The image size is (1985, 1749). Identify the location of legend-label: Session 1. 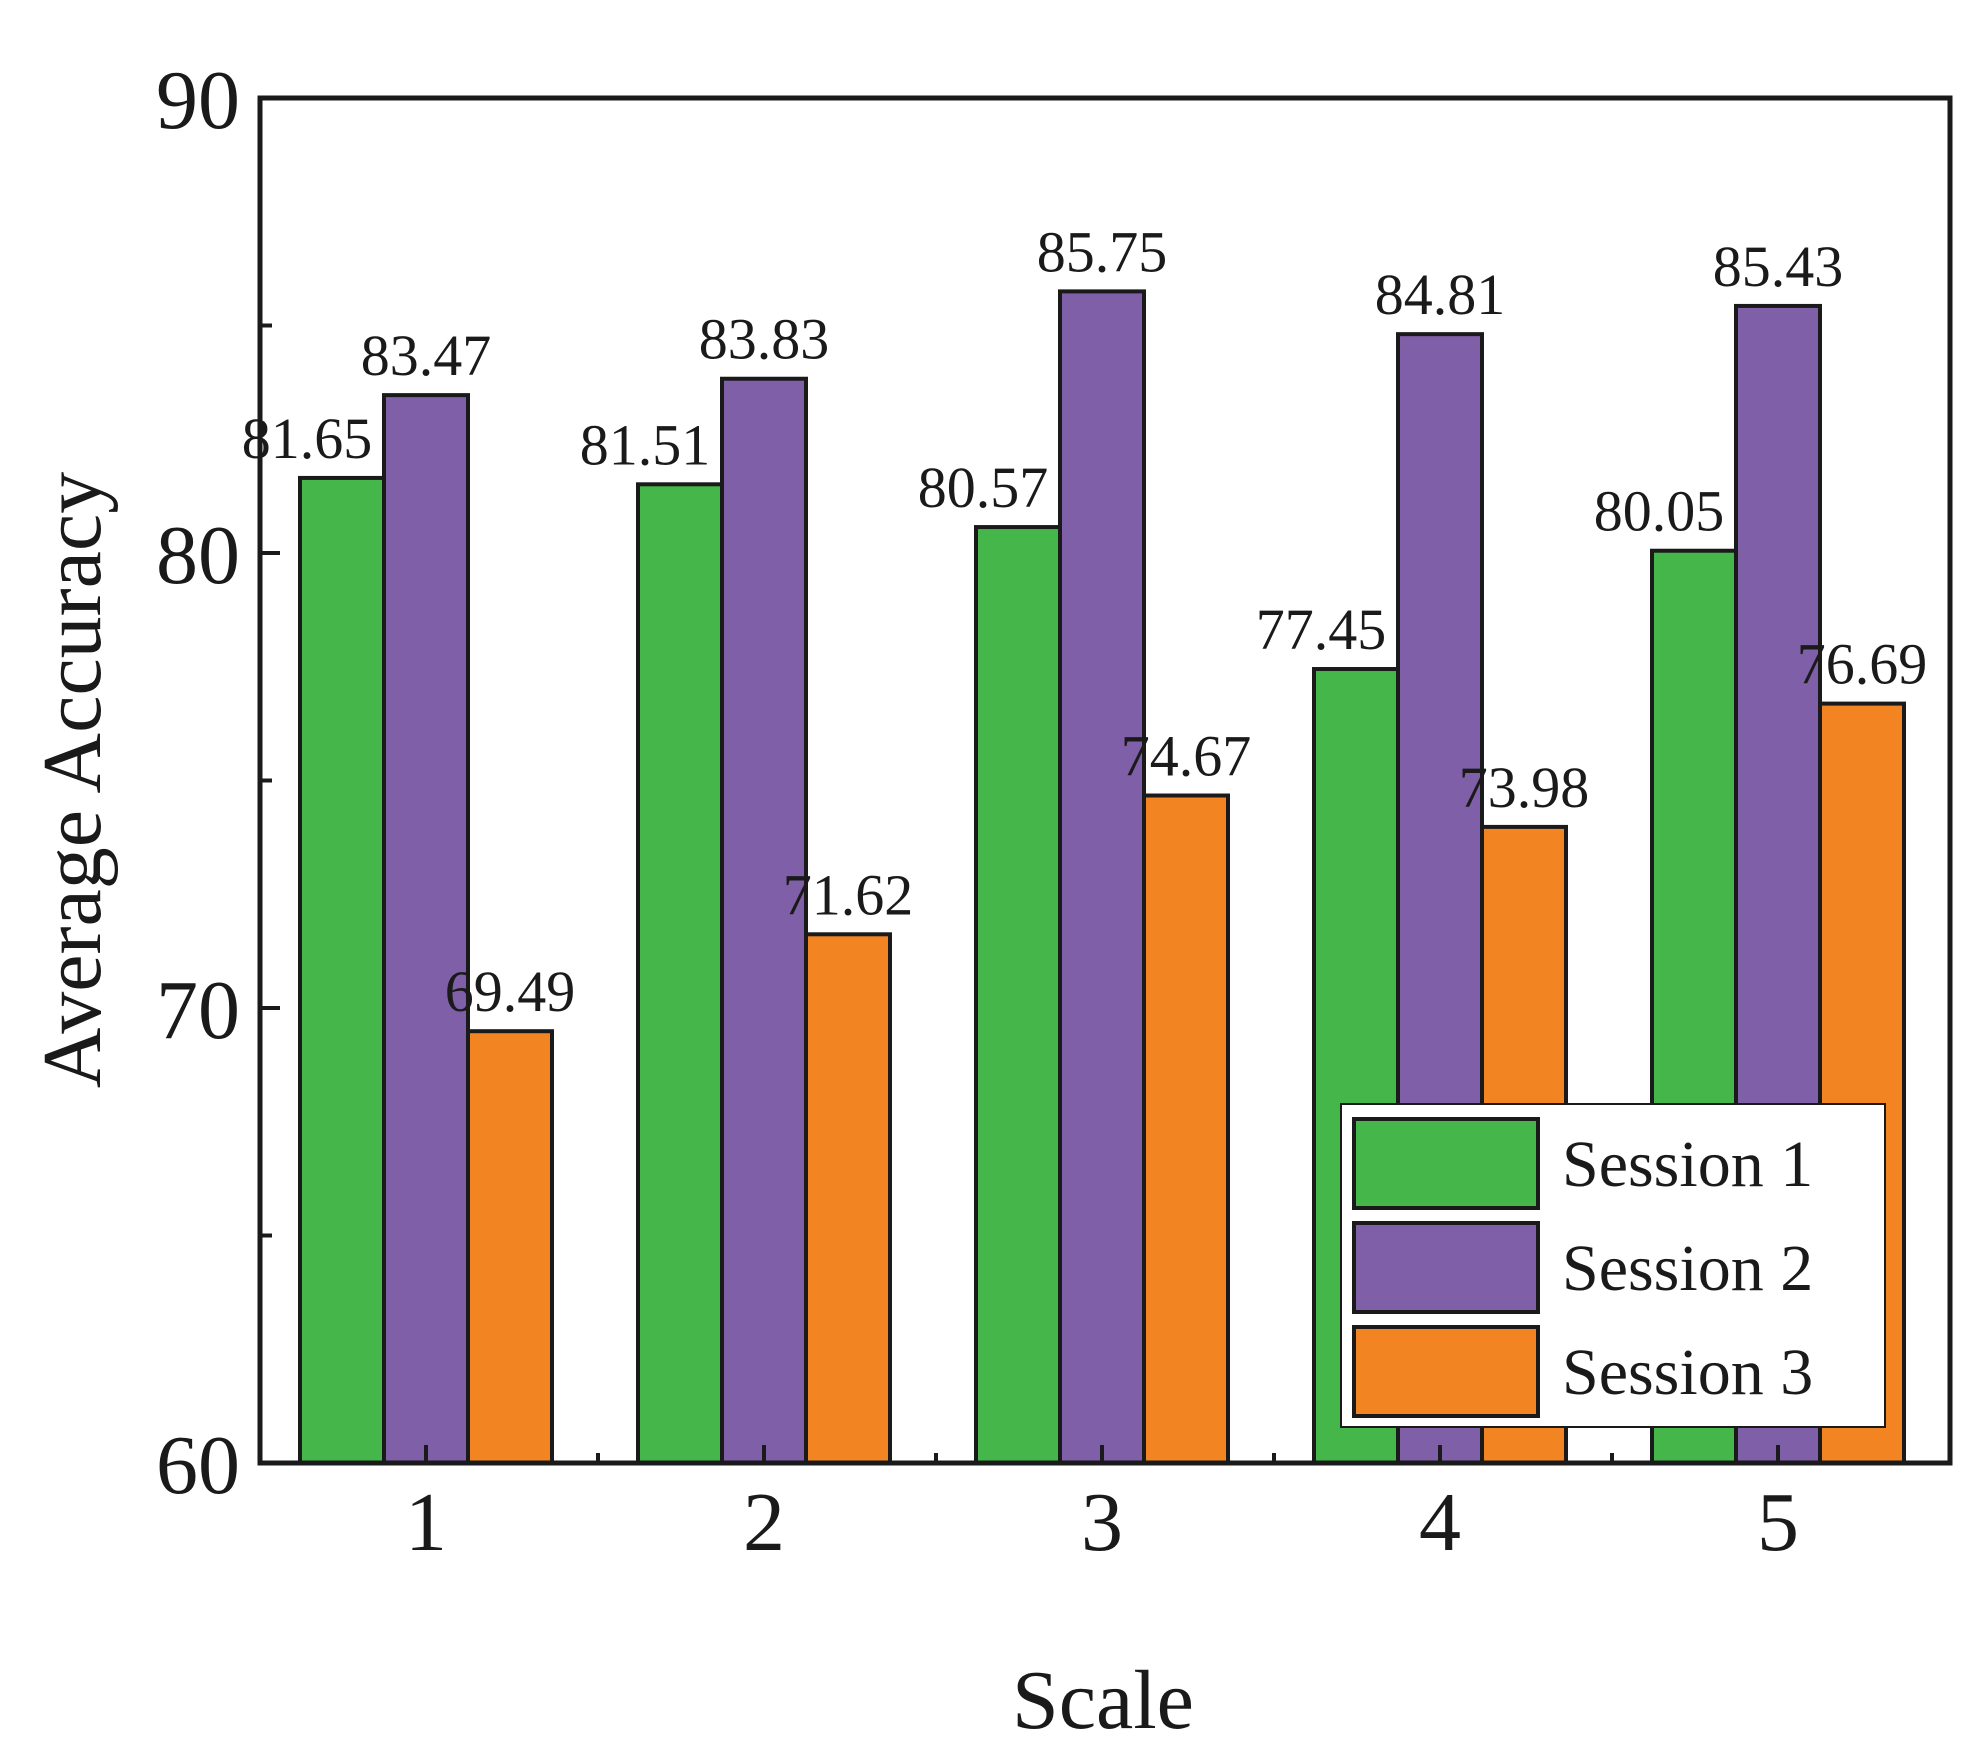
(1687, 1164).